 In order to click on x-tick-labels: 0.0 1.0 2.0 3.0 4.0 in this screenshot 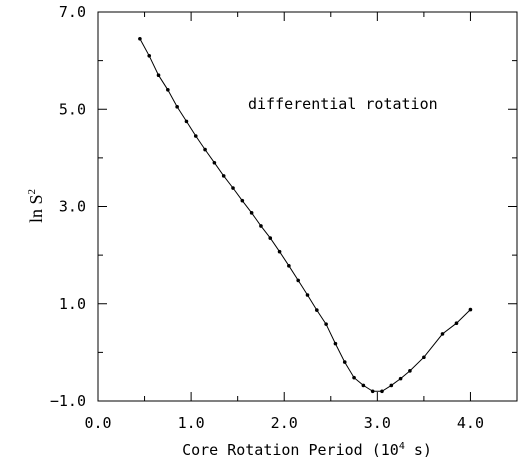, I will do `click(284, 423)`.